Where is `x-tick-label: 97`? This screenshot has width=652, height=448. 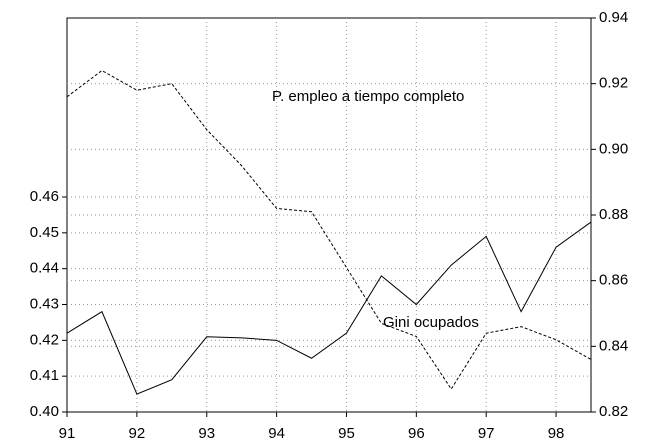
x-tick-label: 97 is located at coordinates (486, 433).